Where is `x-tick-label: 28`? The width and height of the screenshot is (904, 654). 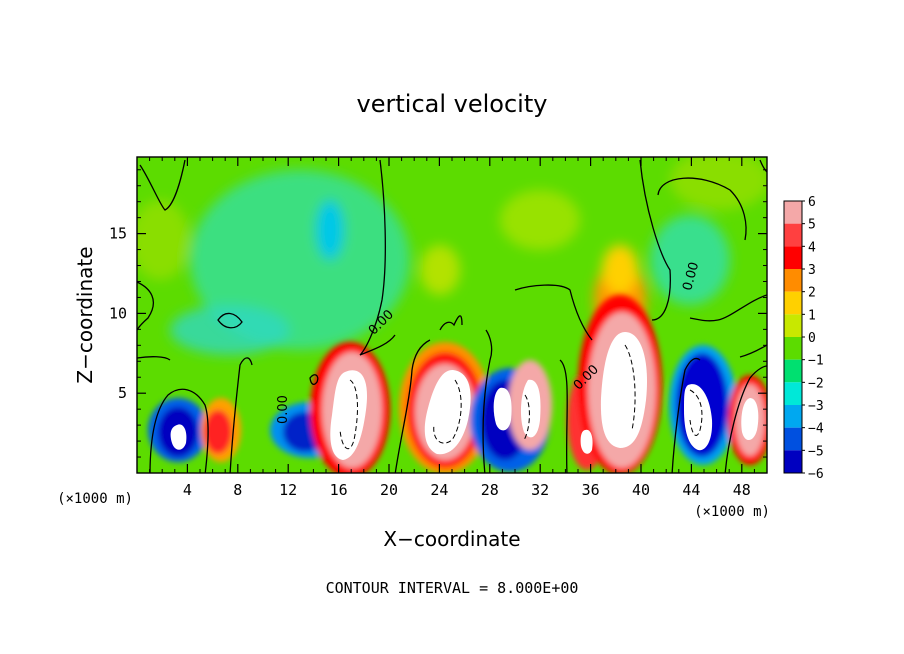
x-tick-label: 28 is located at coordinates (490, 490).